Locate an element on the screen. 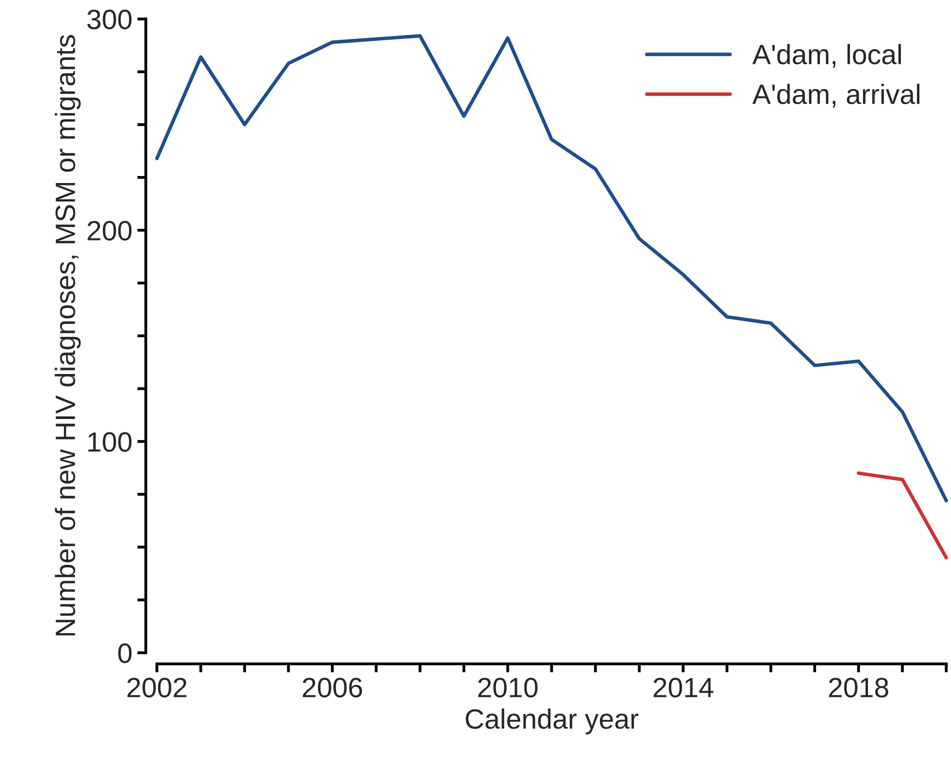 The height and width of the screenshot is (759, 951). legend-label: A'dam, arrival is located at coordinates (836, 96).